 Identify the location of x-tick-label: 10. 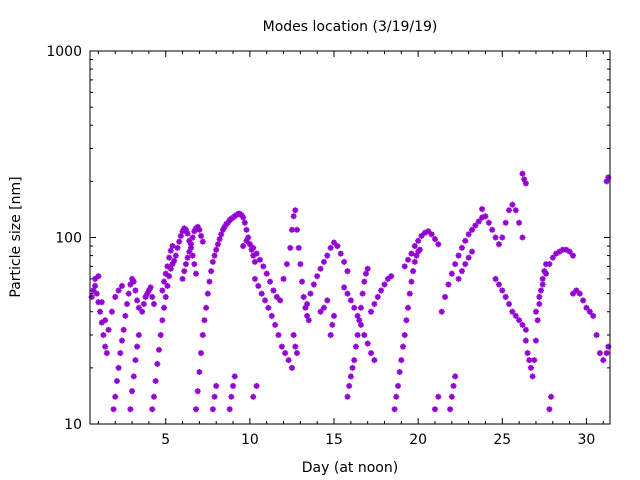
(250, 440).